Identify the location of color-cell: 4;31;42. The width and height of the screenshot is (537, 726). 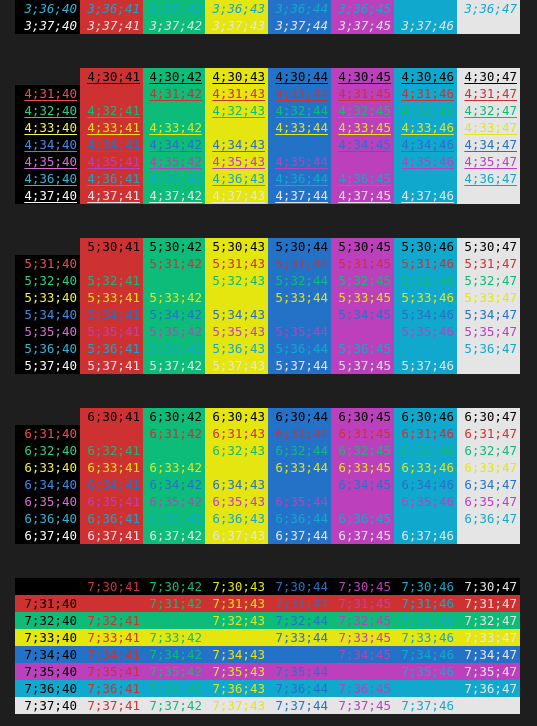
(174, 93).